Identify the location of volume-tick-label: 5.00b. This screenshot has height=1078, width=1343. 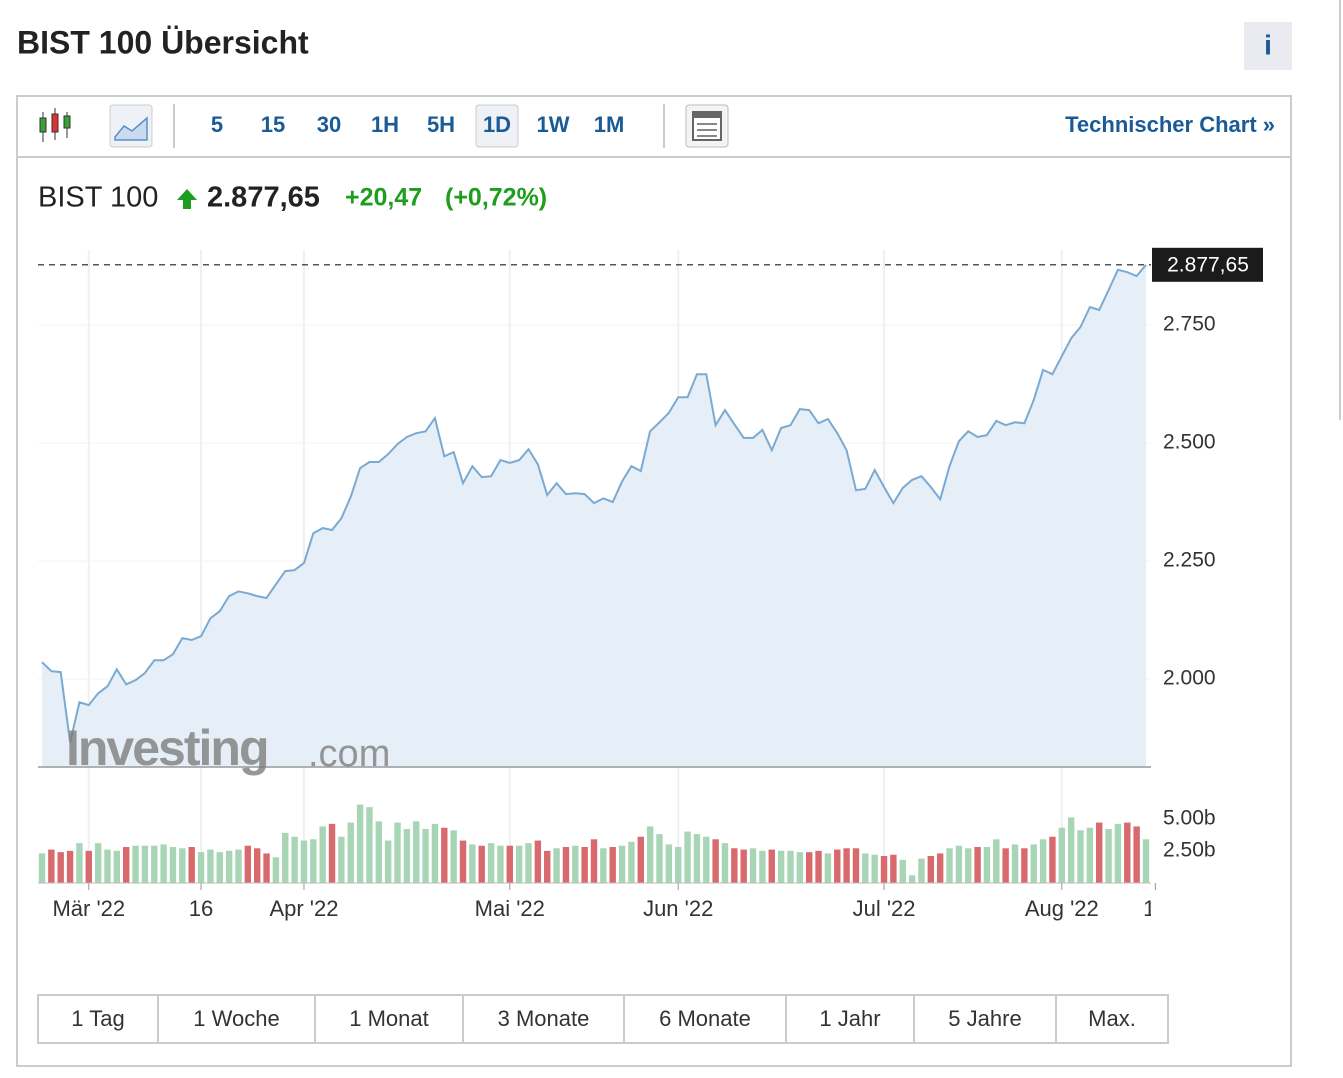
(1189, 817).